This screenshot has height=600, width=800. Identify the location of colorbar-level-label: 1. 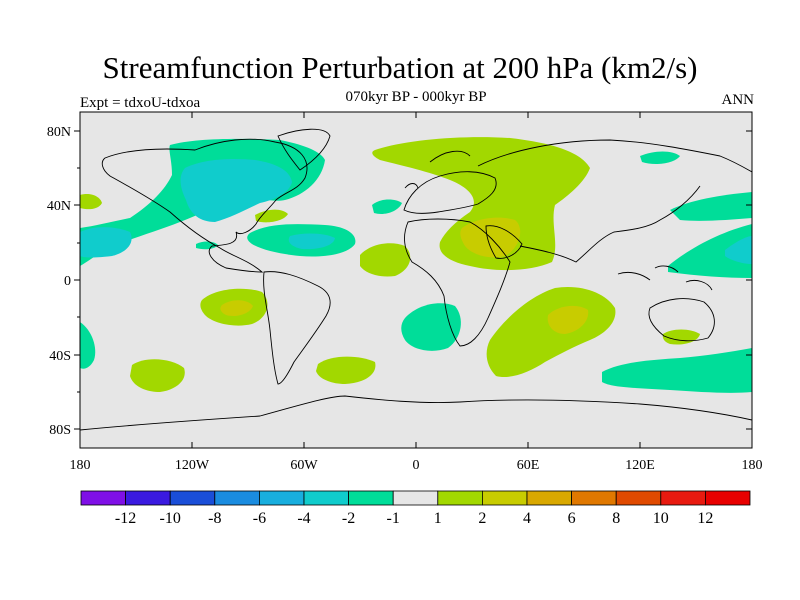
(438, 518).